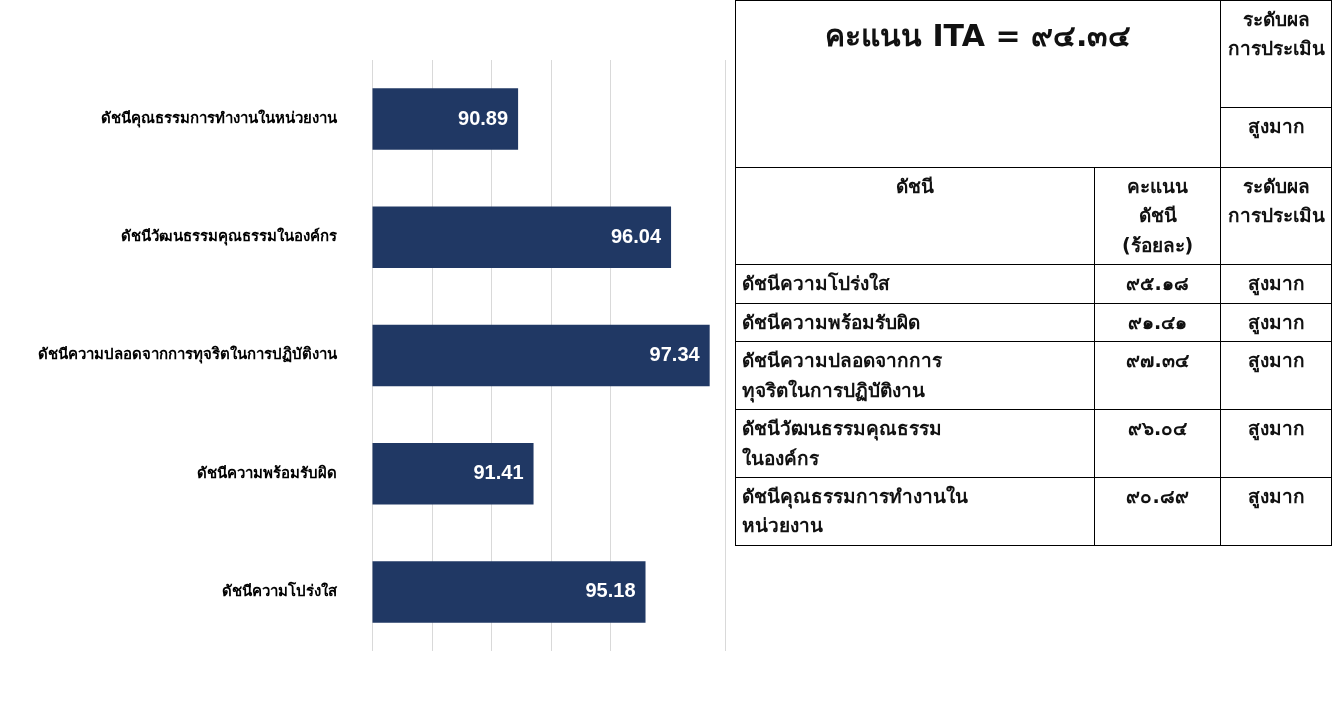  What do you see at coordinates (915, 443) in the screenshot?
I see `text: ดัชนีวัฒนธรรมคุณธรรม ในองค์กร` at bounding box center [915, 443].